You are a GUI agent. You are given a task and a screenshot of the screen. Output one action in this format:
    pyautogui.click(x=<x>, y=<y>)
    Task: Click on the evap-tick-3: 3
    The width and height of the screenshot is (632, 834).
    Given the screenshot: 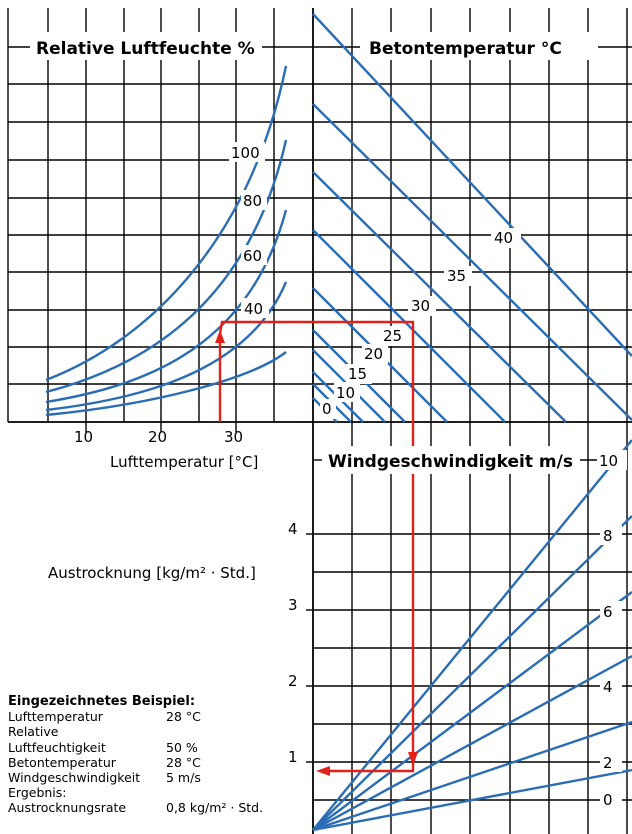 What is the action you would take?
    pyautogui.click(x=293, y=605)
    